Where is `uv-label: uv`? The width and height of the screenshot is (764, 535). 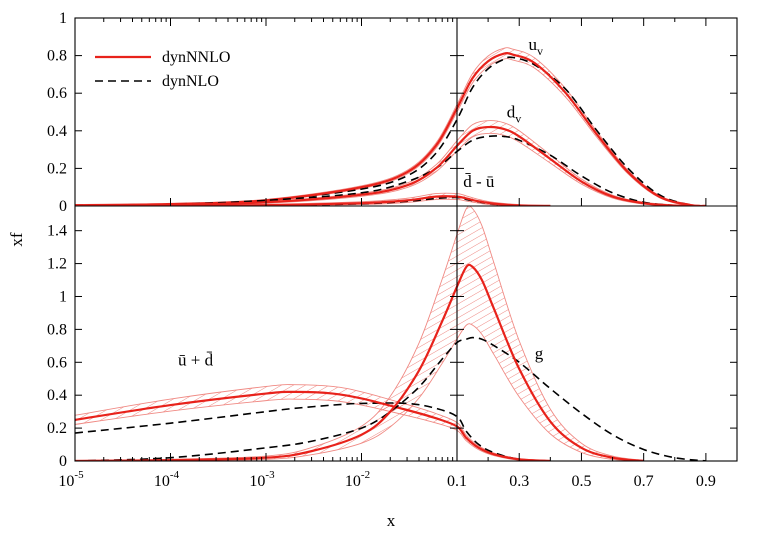
uv-label: uv is located at coordinates (536, 46).